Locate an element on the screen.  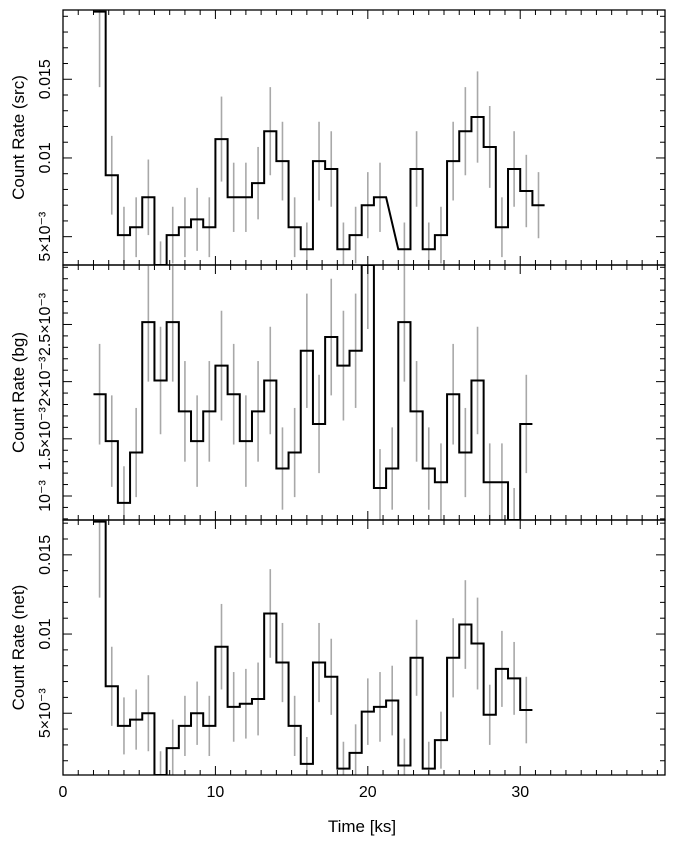
x-tick-label: 10 is located at coordinates (216, 792).